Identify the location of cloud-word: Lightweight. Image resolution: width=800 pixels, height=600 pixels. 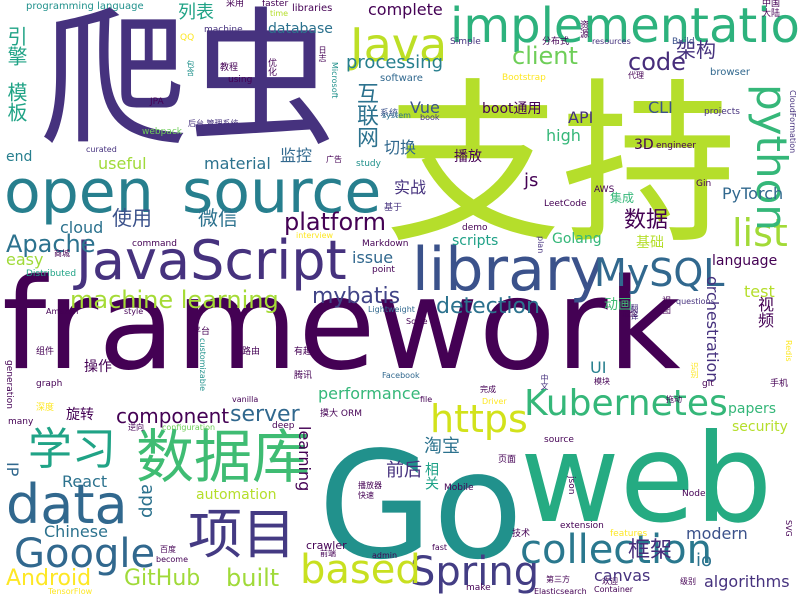
(391, 309).